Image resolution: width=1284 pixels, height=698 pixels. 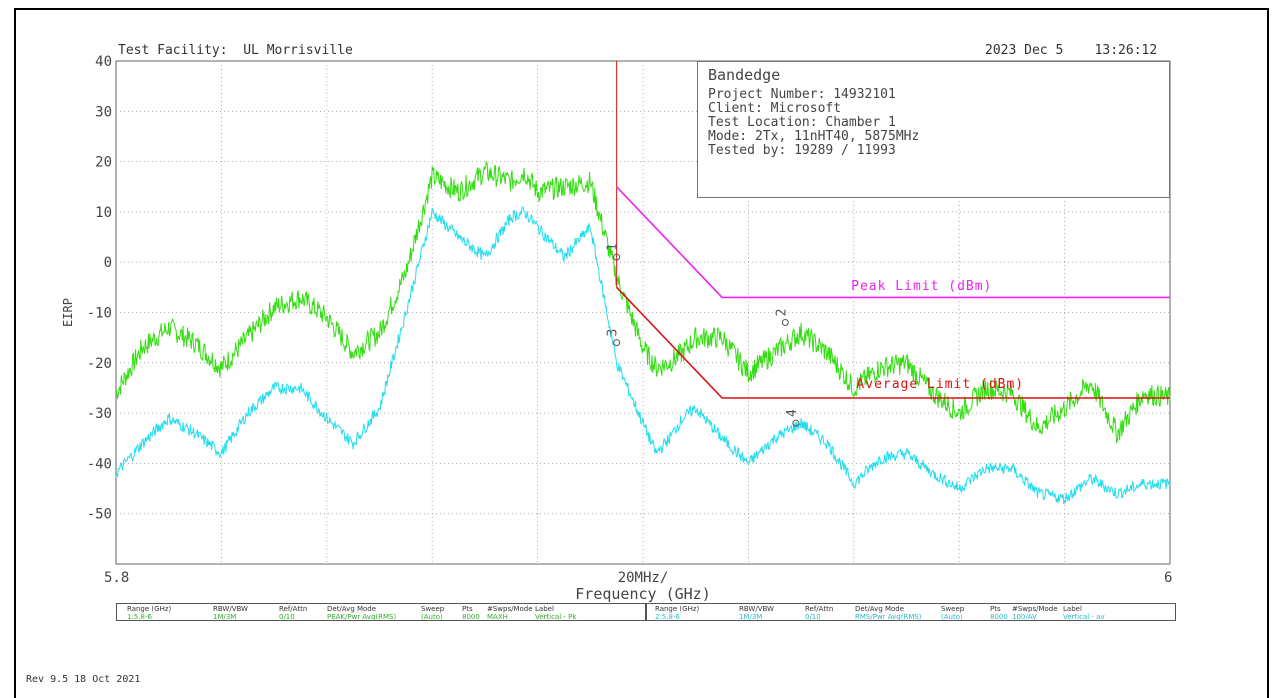 What do you see at coordinates (643, 578) in the screenshot?
I see `x-division-label: 20MHz/` at bounding box center [643, 578].